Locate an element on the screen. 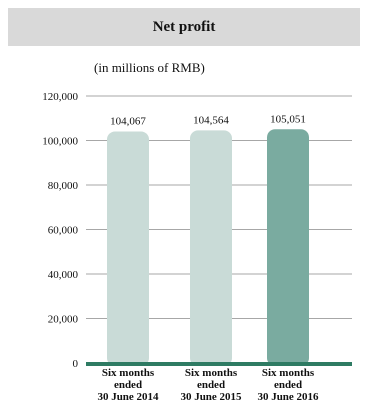 The image size is (368, 409). y-tick-label: 0 is located at coordinates (76, 364).